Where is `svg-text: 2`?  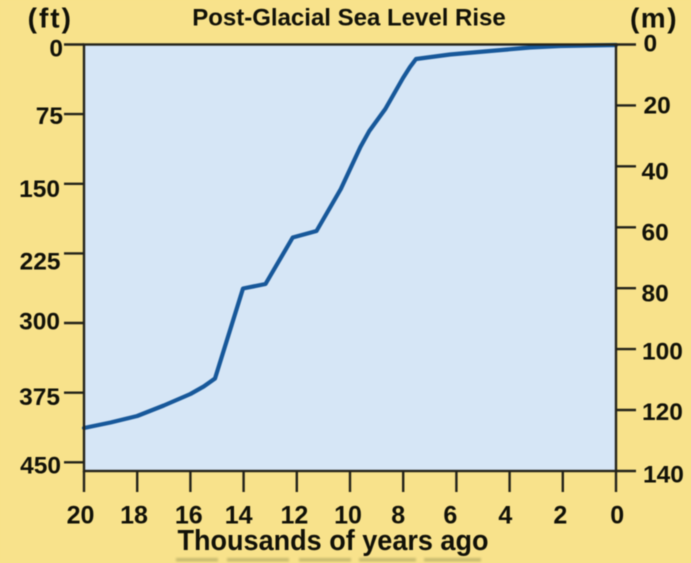
svg-text: 2 is located at coordinates (560, 515).